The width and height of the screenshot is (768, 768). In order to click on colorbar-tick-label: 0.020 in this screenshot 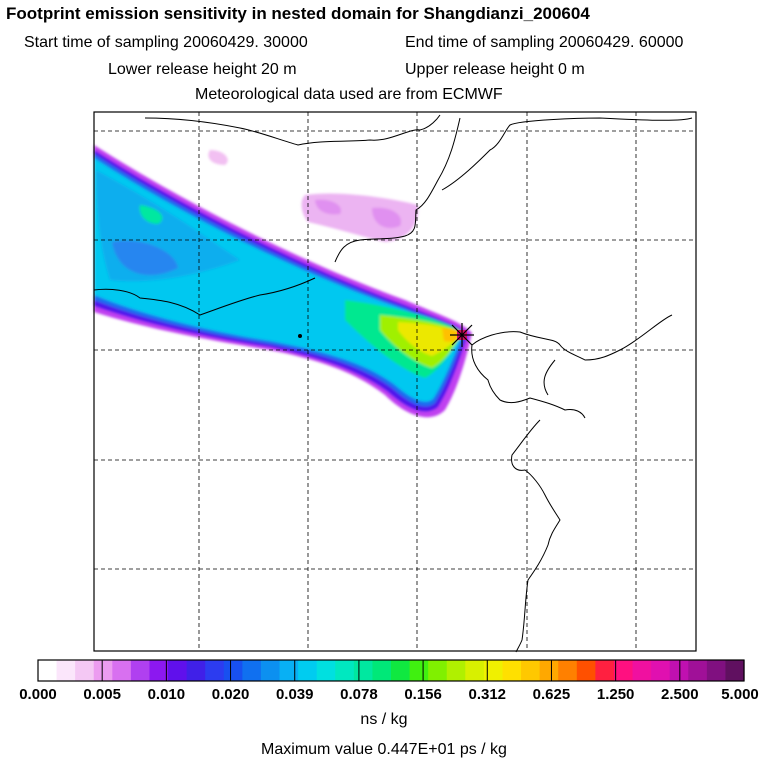, I will do `click(231, 694)`.